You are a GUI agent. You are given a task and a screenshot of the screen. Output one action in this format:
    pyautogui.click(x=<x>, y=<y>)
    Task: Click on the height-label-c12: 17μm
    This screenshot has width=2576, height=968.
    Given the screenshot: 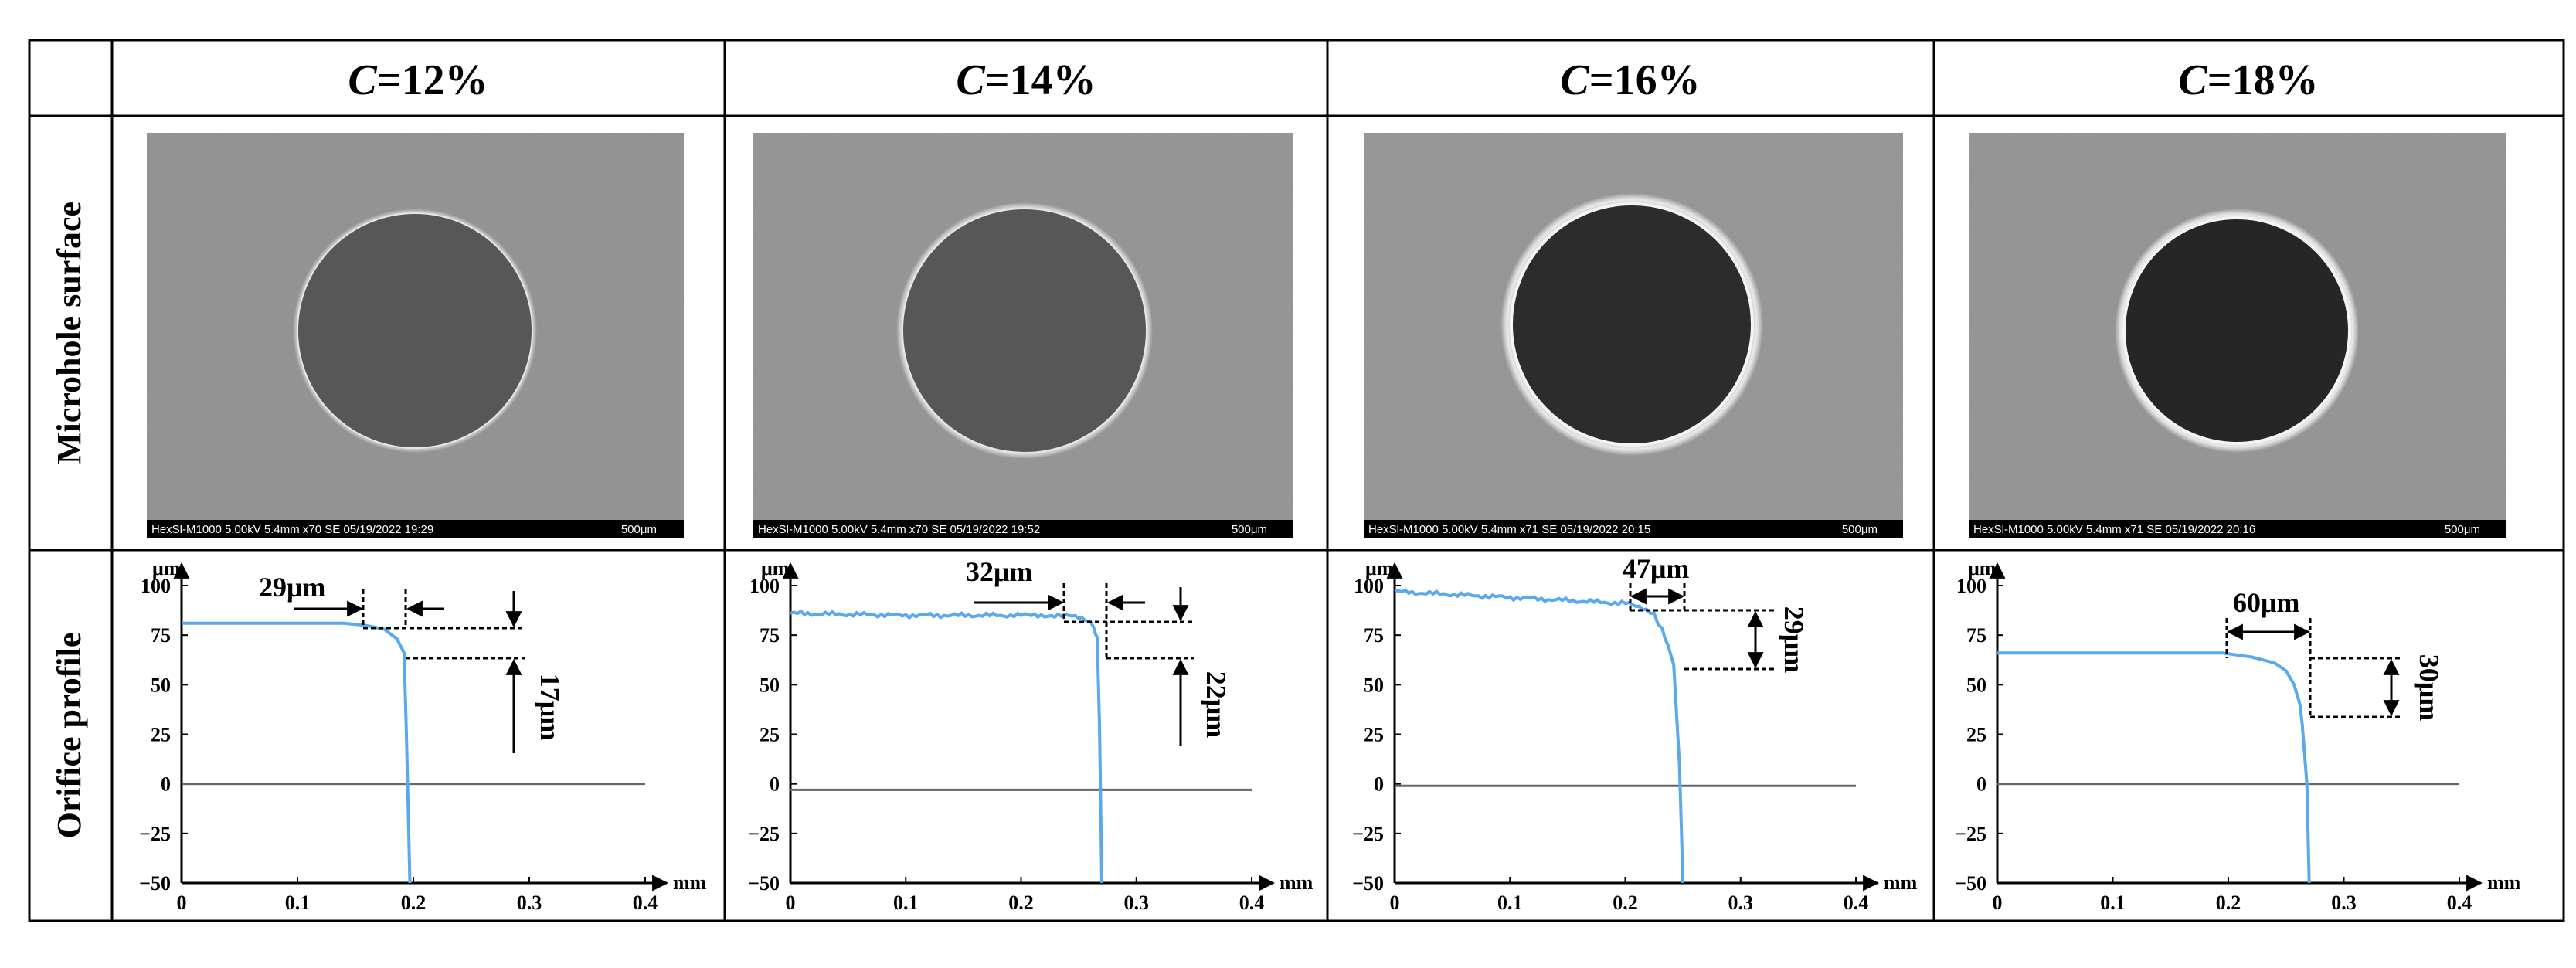 What is the action you would take?
    pyautogui.click(x=550, y=707)
    